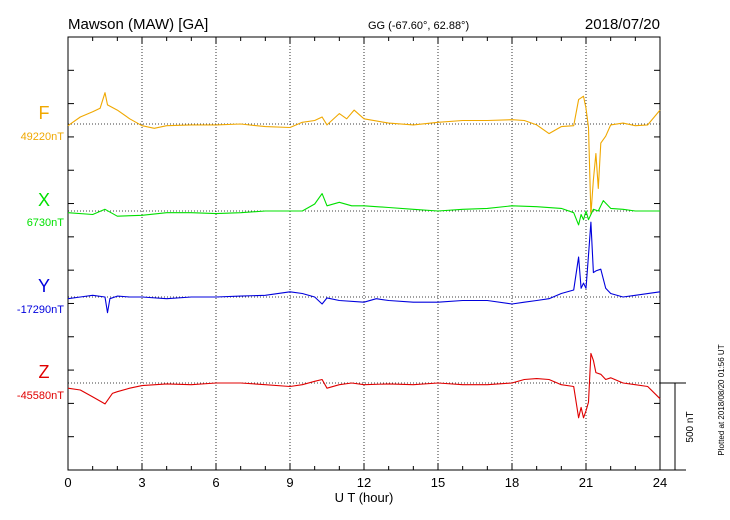  What do you see at coordinates (363, 209) in the screenshot?
I see `trace-X` at bounding box center [363, 209].